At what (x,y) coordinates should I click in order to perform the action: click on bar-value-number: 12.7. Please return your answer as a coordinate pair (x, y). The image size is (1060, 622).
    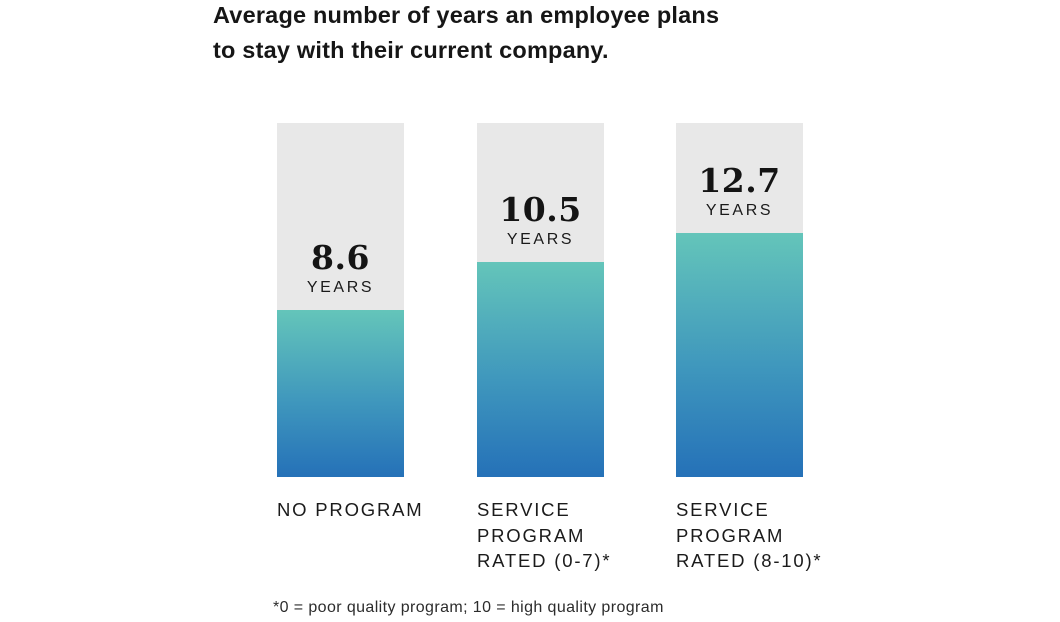
    Looking at the image, I should click on (739, 181).